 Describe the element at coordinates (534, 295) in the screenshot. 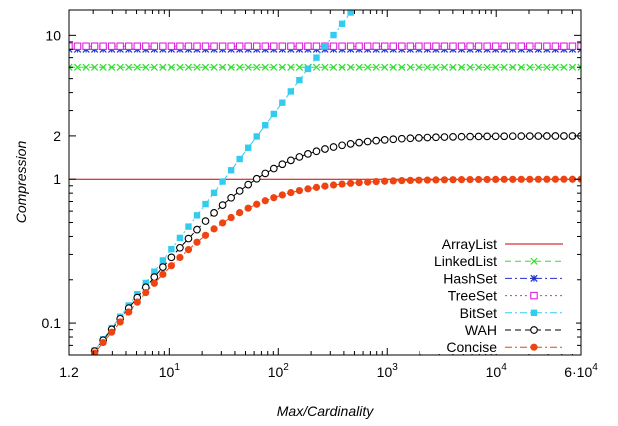

I see `legend-marker-treeset` at that location.